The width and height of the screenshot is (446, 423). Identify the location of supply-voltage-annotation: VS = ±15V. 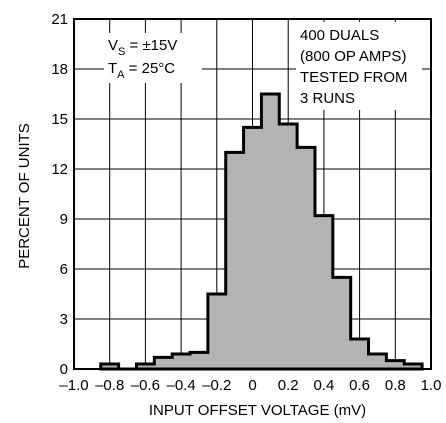
(142, 47).